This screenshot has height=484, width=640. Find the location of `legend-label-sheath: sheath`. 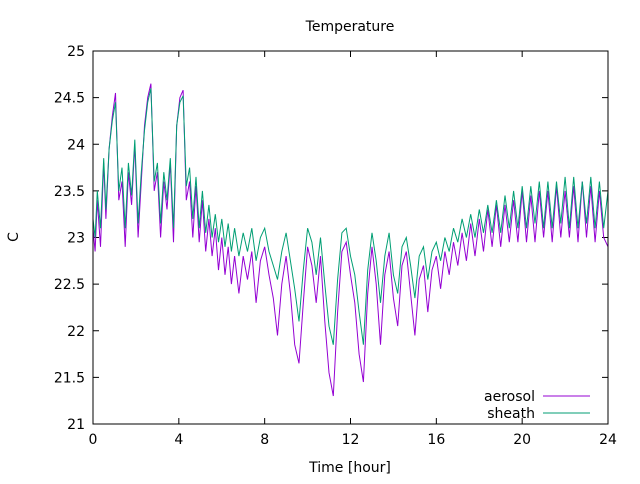

legend-label-sheath: sheath is located at coordinates (511, 414).